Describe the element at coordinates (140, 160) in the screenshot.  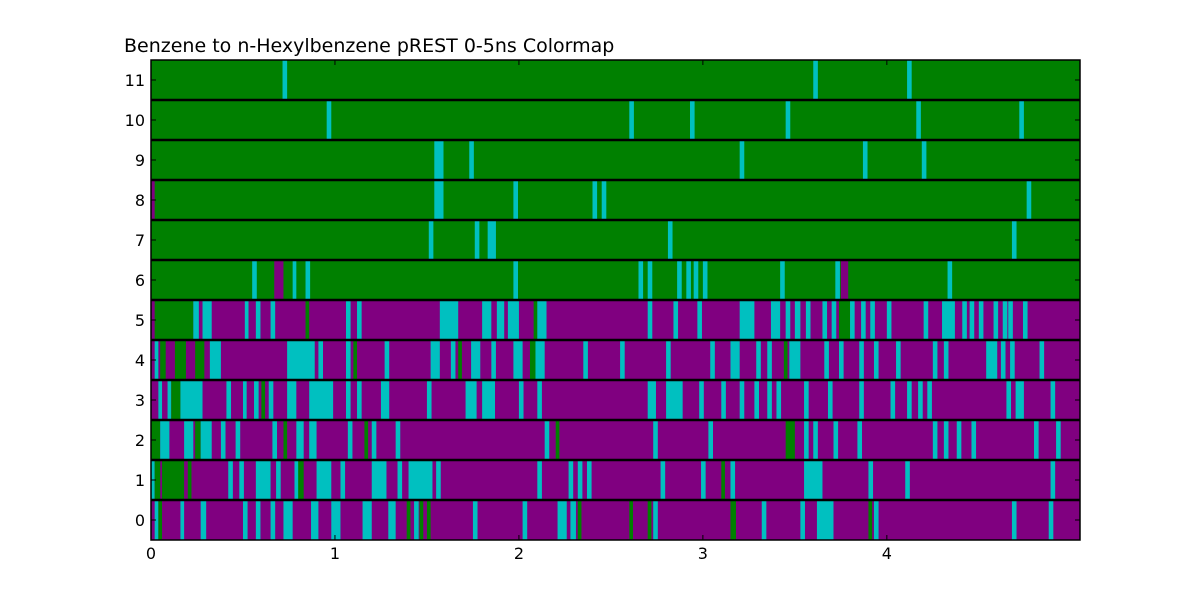
I see `y-tick-label: 9` at that location.